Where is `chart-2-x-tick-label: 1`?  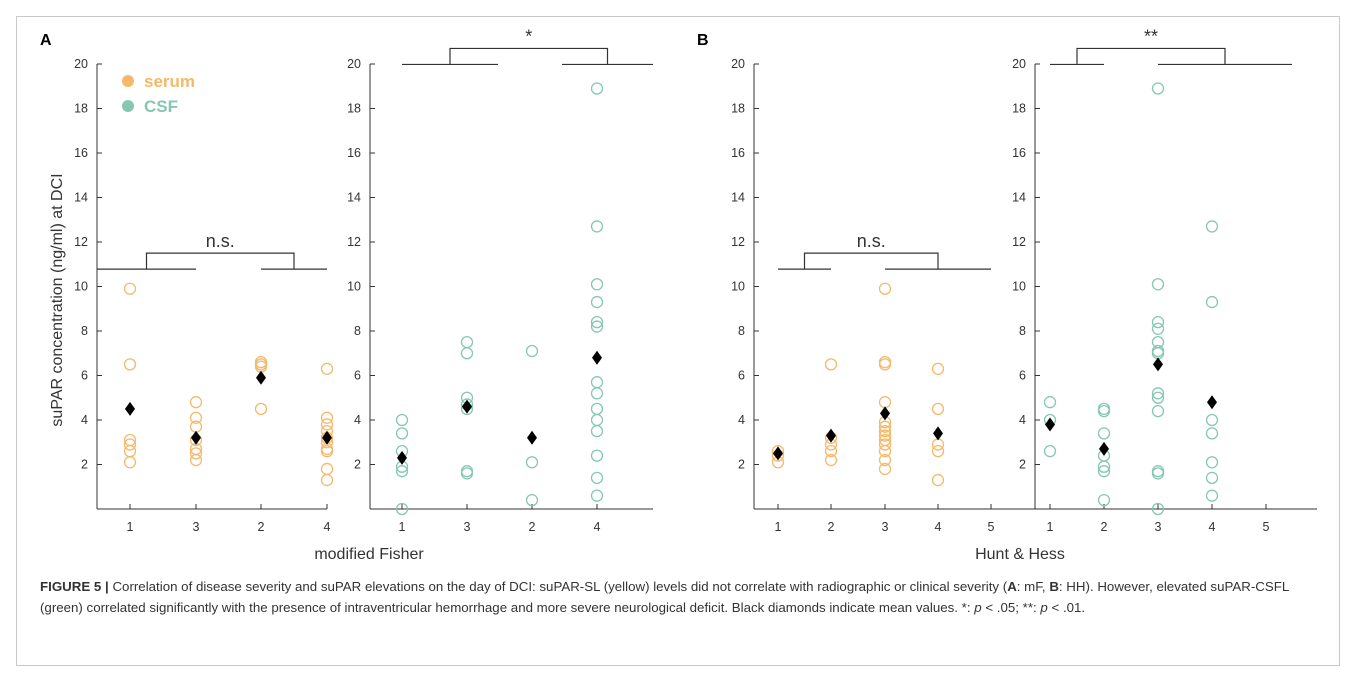 chart-2-x-tick-label: 1 is located at coordinates (402, 527).